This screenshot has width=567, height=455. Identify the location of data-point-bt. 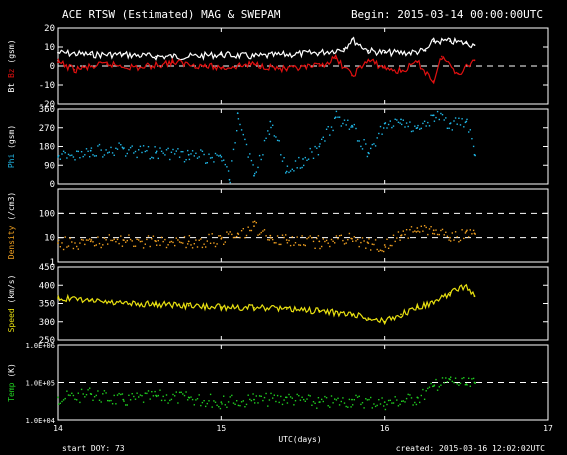
(188, 56).